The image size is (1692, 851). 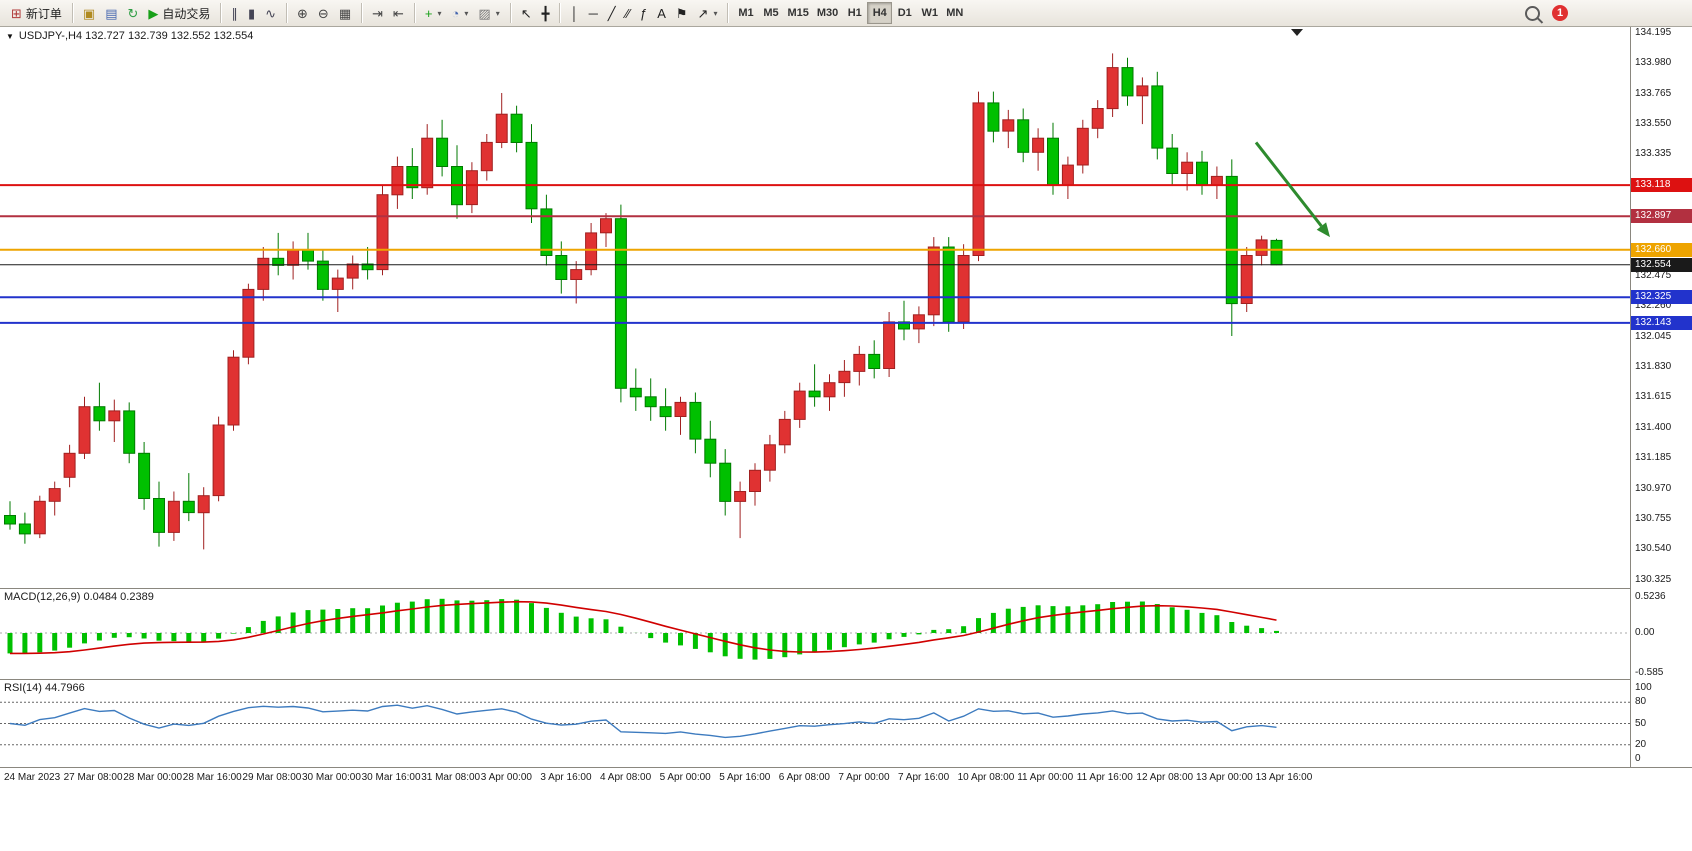 I want to click on channel-icon: ∕∕, so click(x=627, y=13).